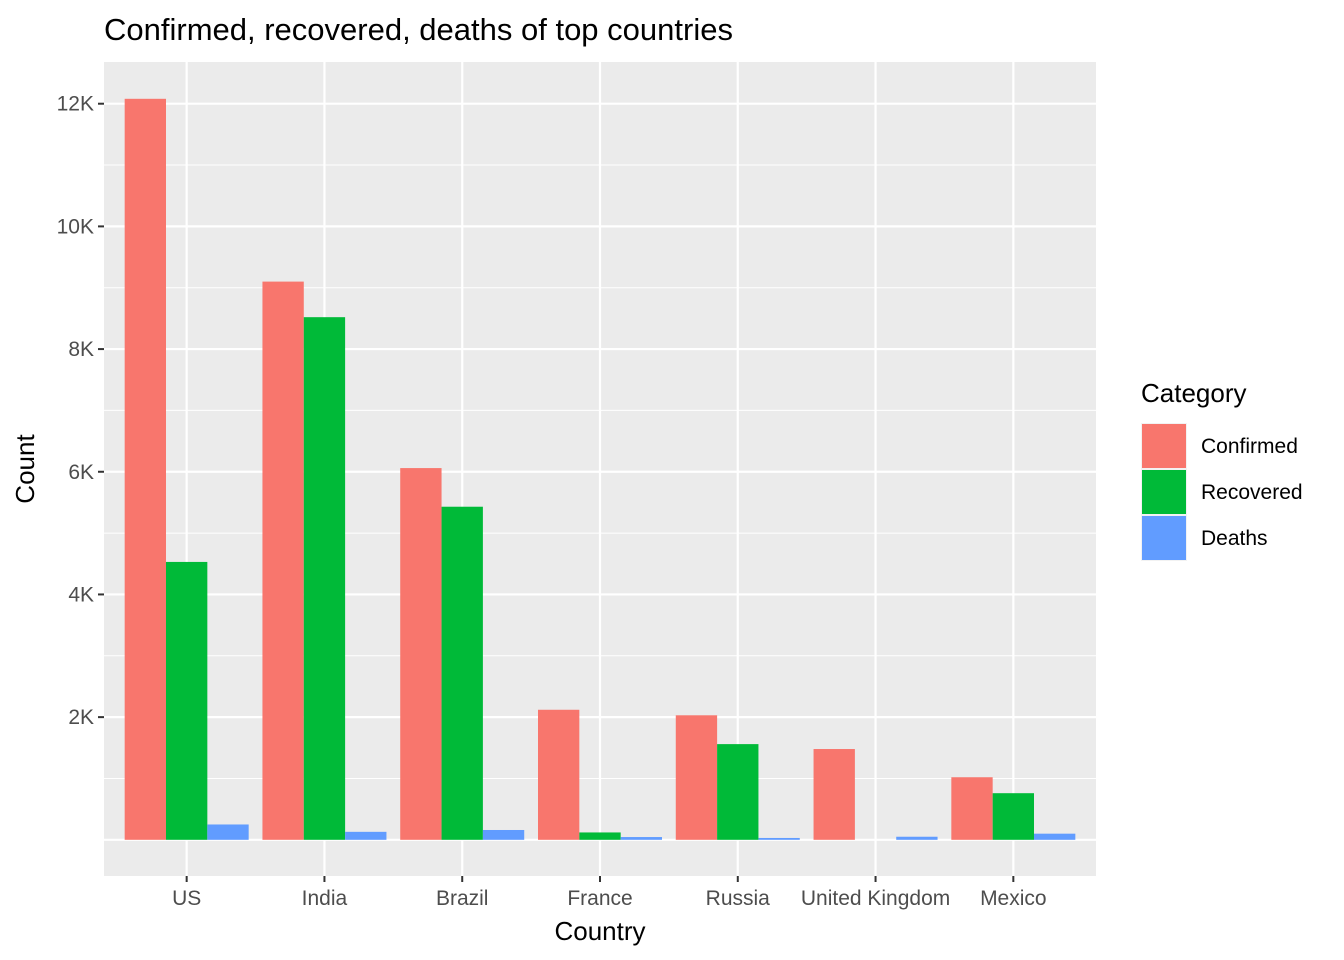 The width and height of the screenshot is (1344, 960). What do you see at coordinates (917, 838) in the screenshot?
I see `bar-deaths-united-kingdom` at bounding box center [917, 838].